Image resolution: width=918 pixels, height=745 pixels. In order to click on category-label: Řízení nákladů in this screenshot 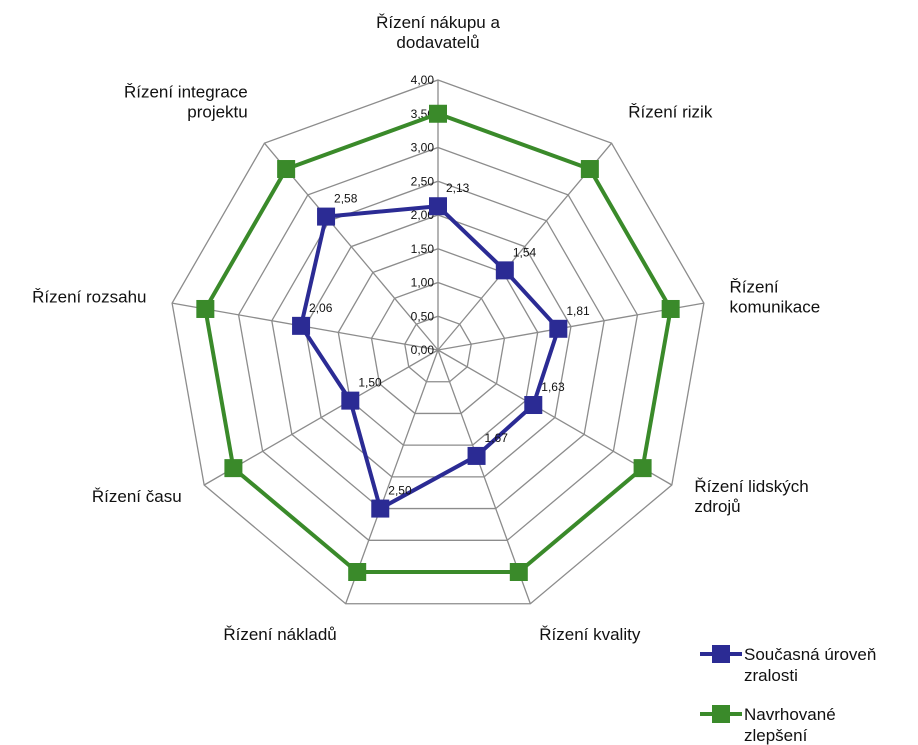, I will do `click(279, 634)`.